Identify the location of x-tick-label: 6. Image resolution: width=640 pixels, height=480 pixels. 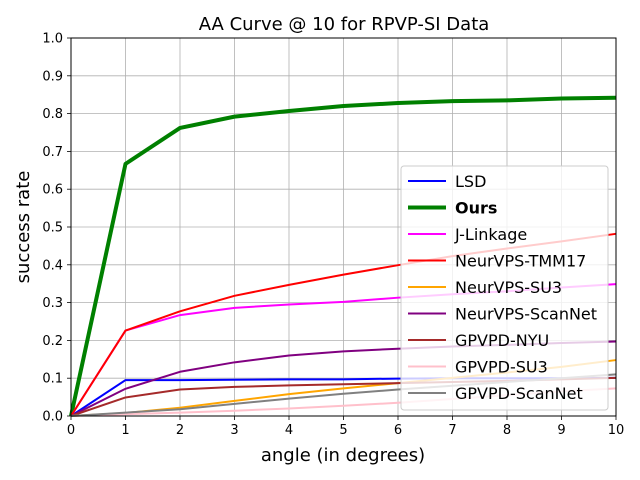
(398, 430).